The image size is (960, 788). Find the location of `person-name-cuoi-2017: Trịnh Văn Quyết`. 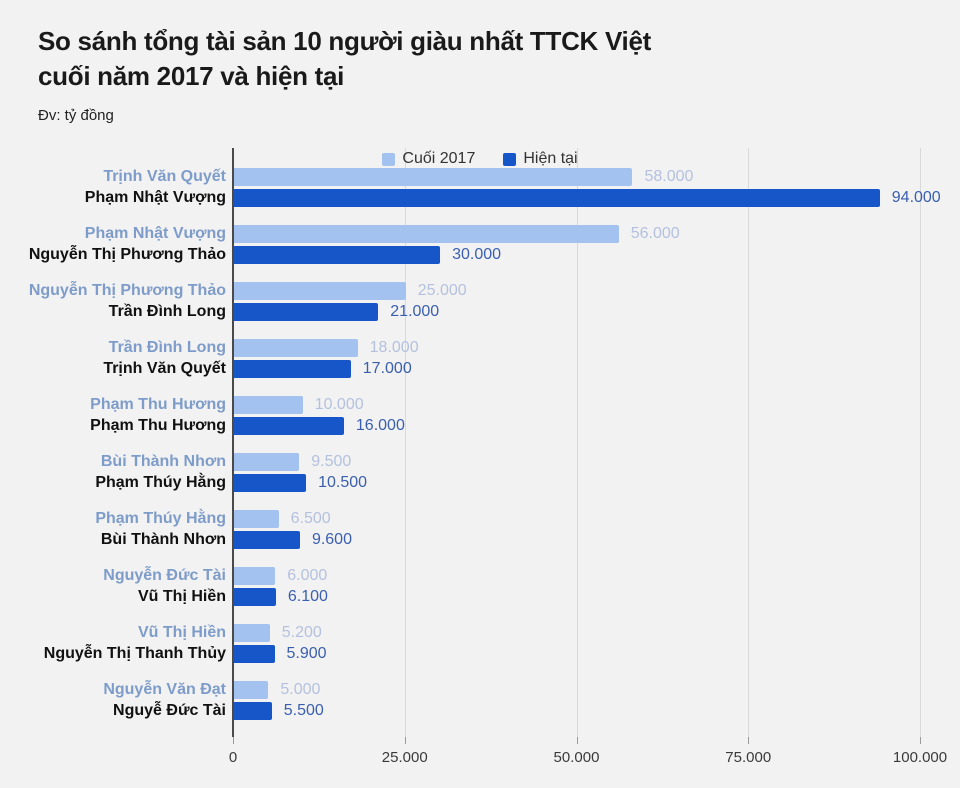

person-name-cuoi-2017: Trịnh Văn Quyết is located at coordinates (164, 176).